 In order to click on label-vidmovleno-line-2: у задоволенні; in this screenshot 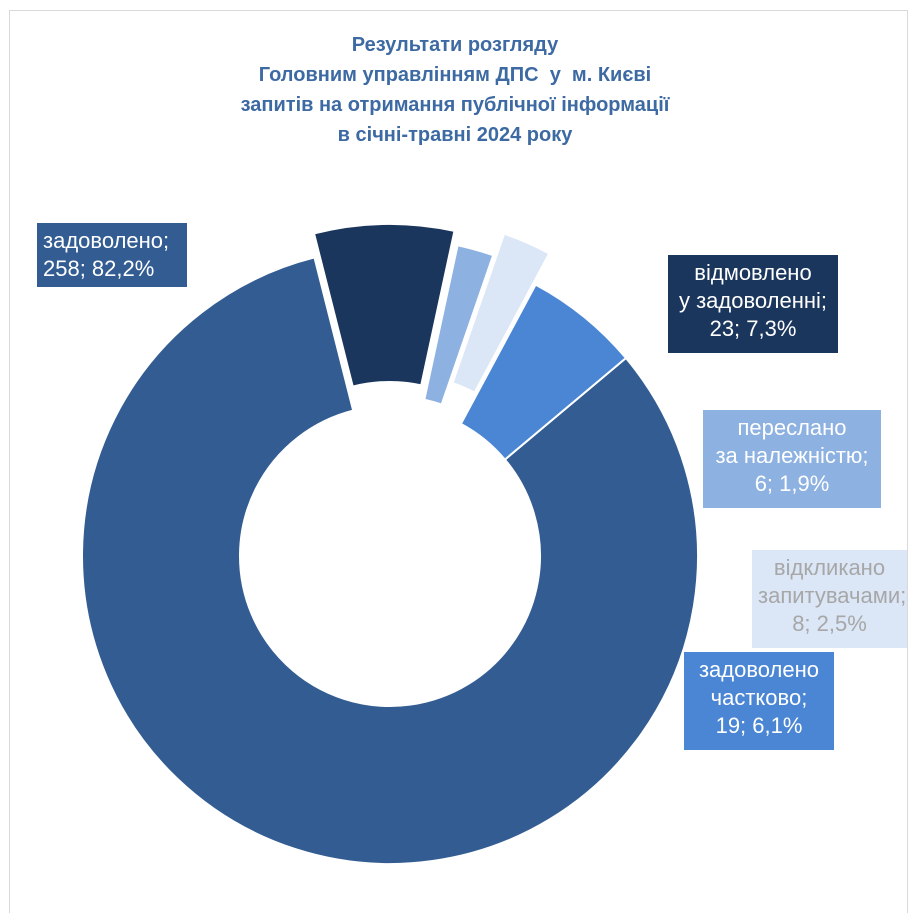, I will do `click(753, 300)`.